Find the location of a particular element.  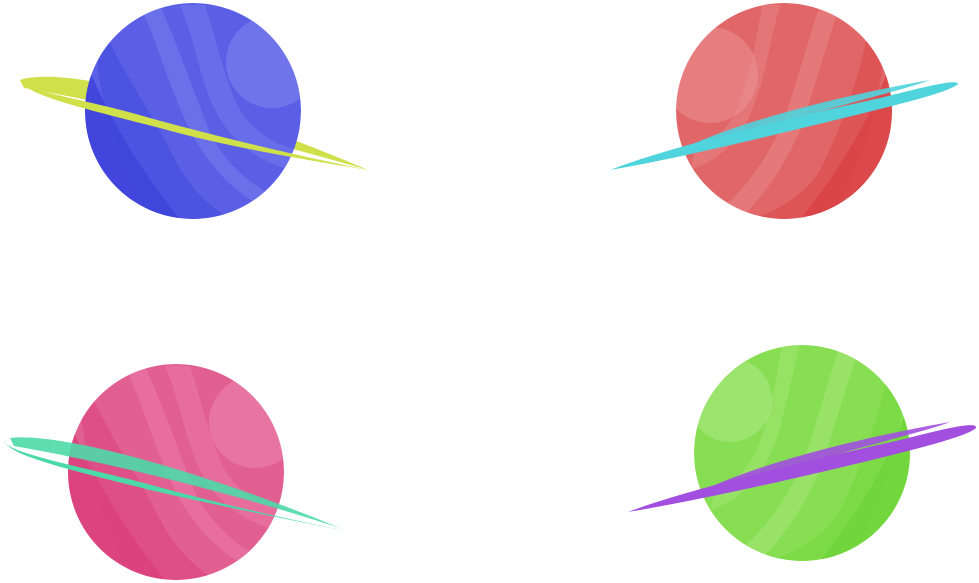

green-planet is located at coordinates (802, 453).